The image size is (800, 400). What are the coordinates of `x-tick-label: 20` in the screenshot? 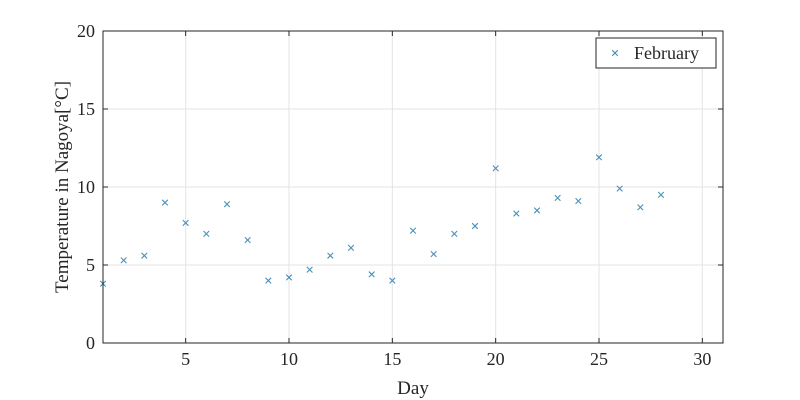 It's located at (496, 359).